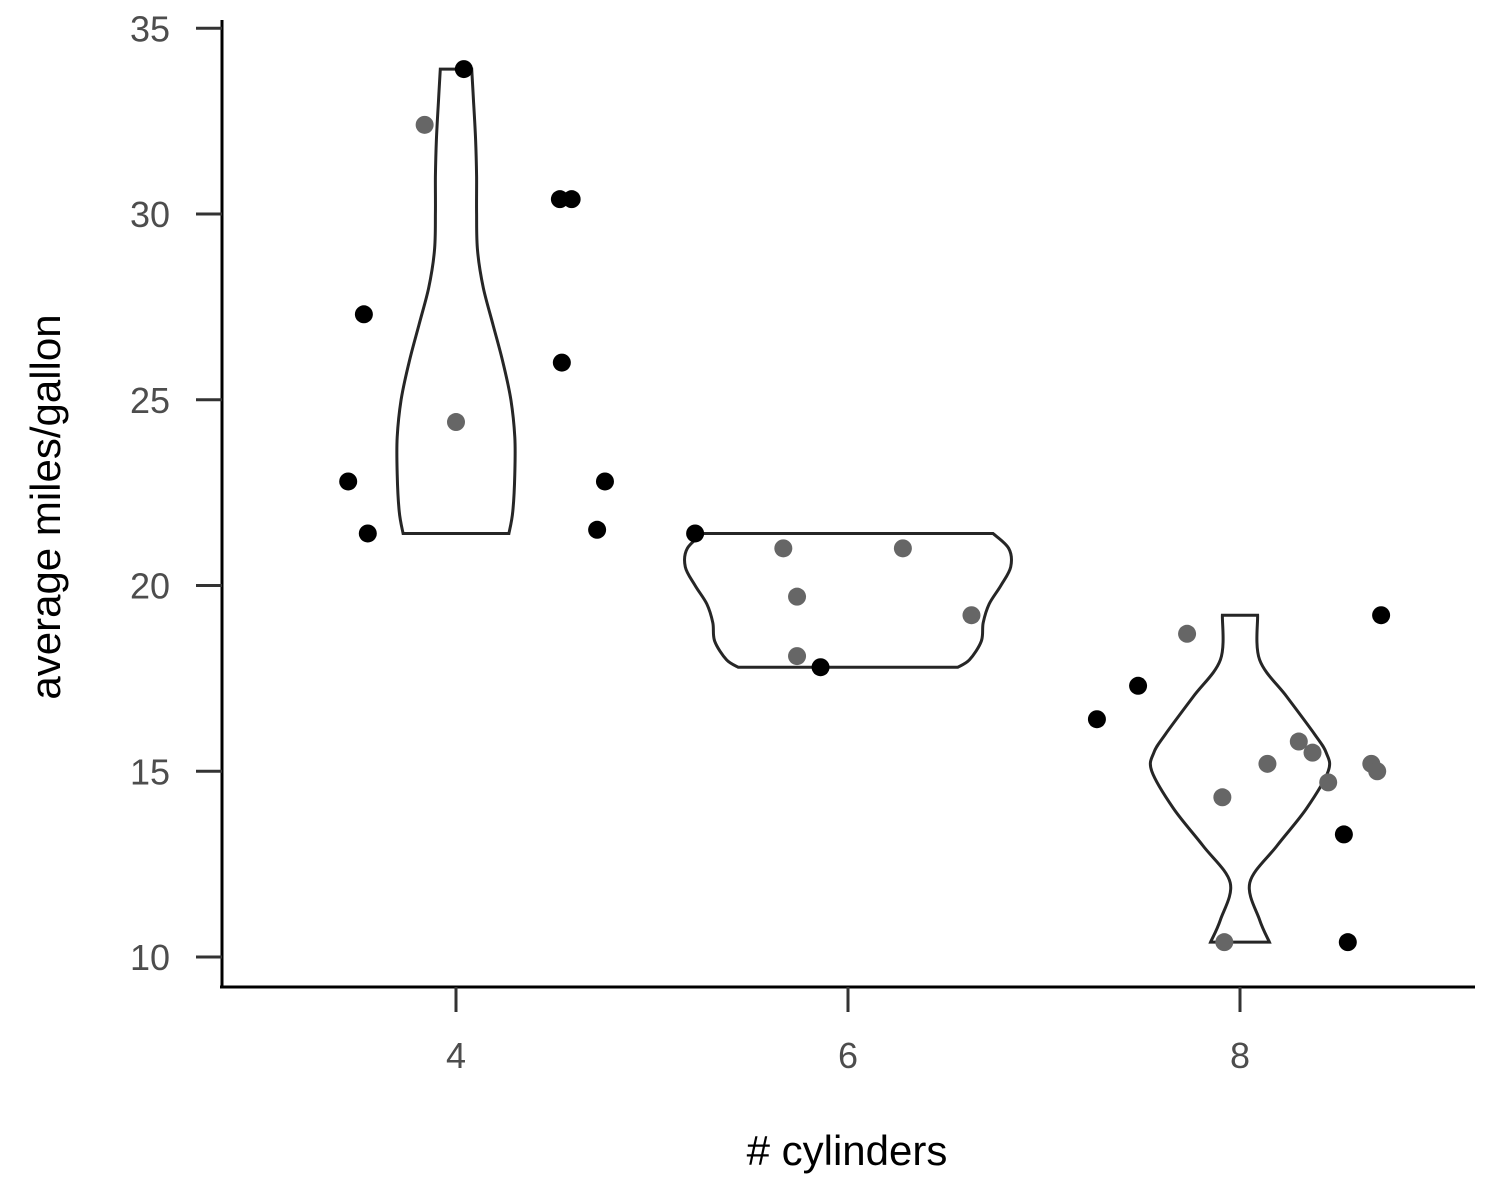 The height and width of the screenshot is (1200, 1500). I want to click on y-tick-label: 10, so click(150, 957).